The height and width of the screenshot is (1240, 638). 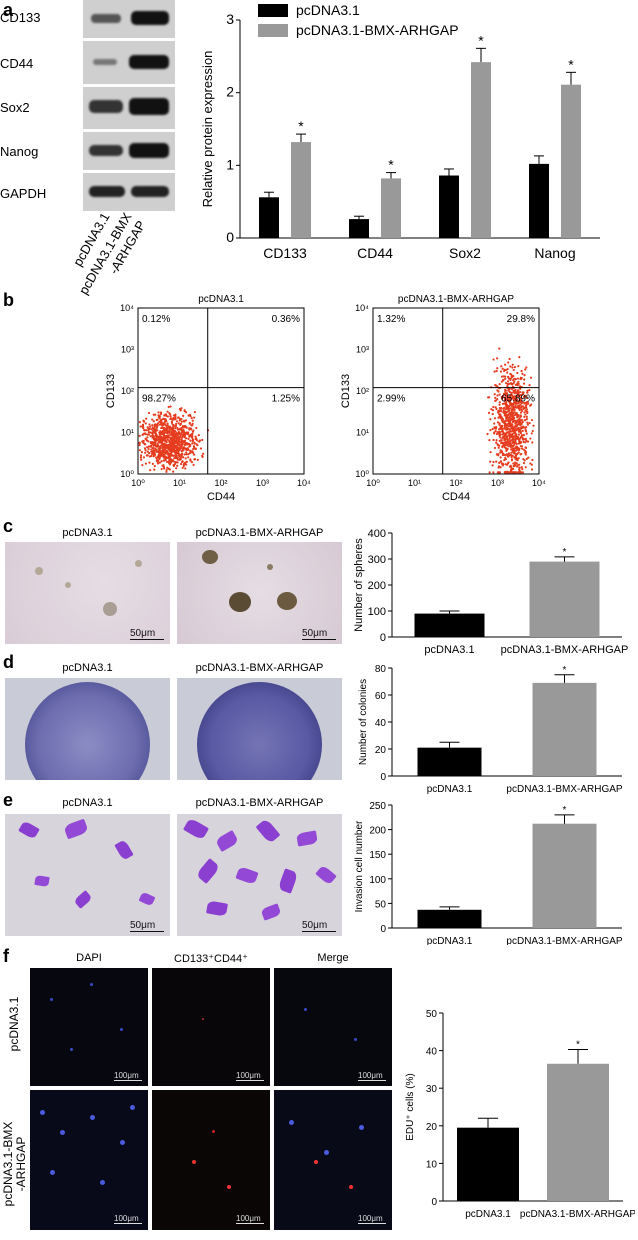 I want to click on category-label: pcDNA3.1-BMX-ARHGAP, so click(x=564, y=940).